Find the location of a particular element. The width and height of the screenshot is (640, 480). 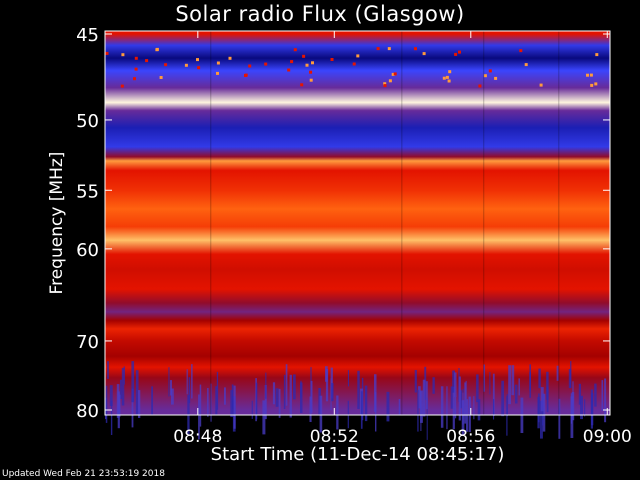

chart-title: Solar radio Flux (Glasgow) is located at coordinates (320, 14).